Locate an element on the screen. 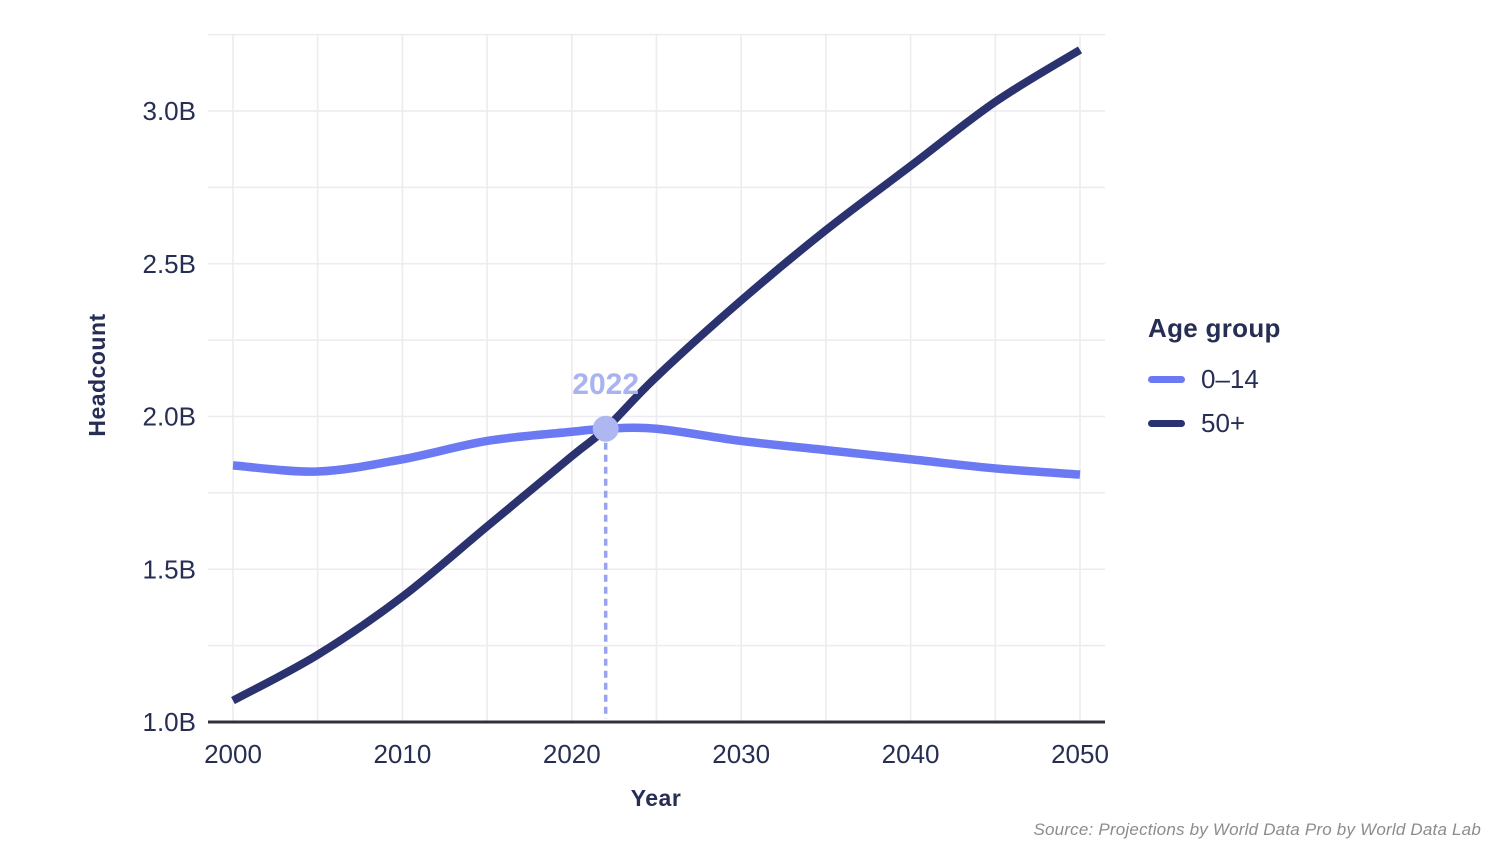 The width and height of the screenshot is (1498, 865). y-tick-label: 1.0B is located at coordinates (170, 722).